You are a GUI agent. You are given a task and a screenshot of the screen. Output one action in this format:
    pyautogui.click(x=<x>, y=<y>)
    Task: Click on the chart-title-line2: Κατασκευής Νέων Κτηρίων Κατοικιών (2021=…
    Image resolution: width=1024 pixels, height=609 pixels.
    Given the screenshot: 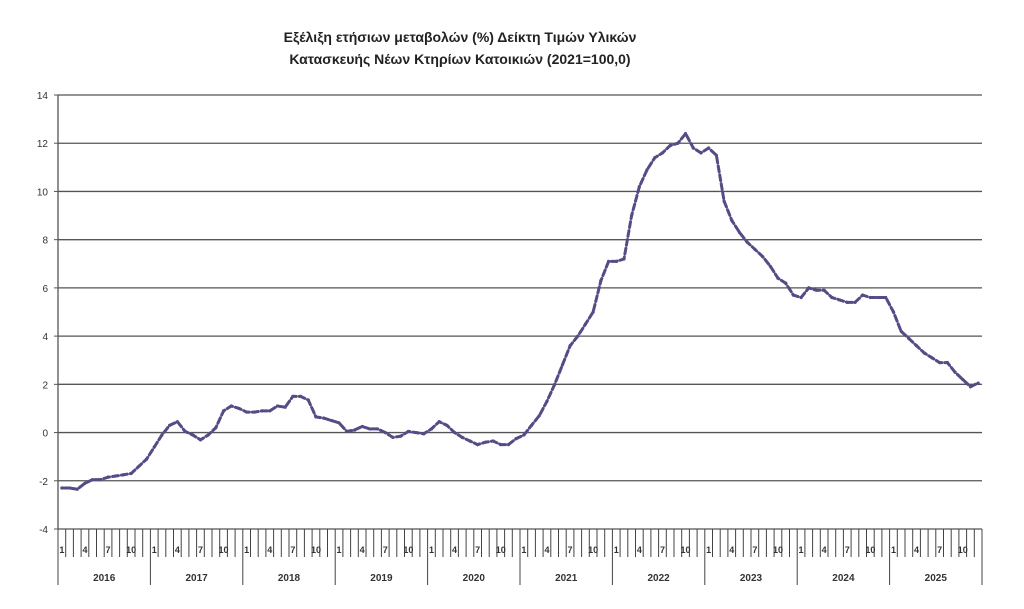 What is the action you would take?
    pyautogui.click(x=460, y=59)
    